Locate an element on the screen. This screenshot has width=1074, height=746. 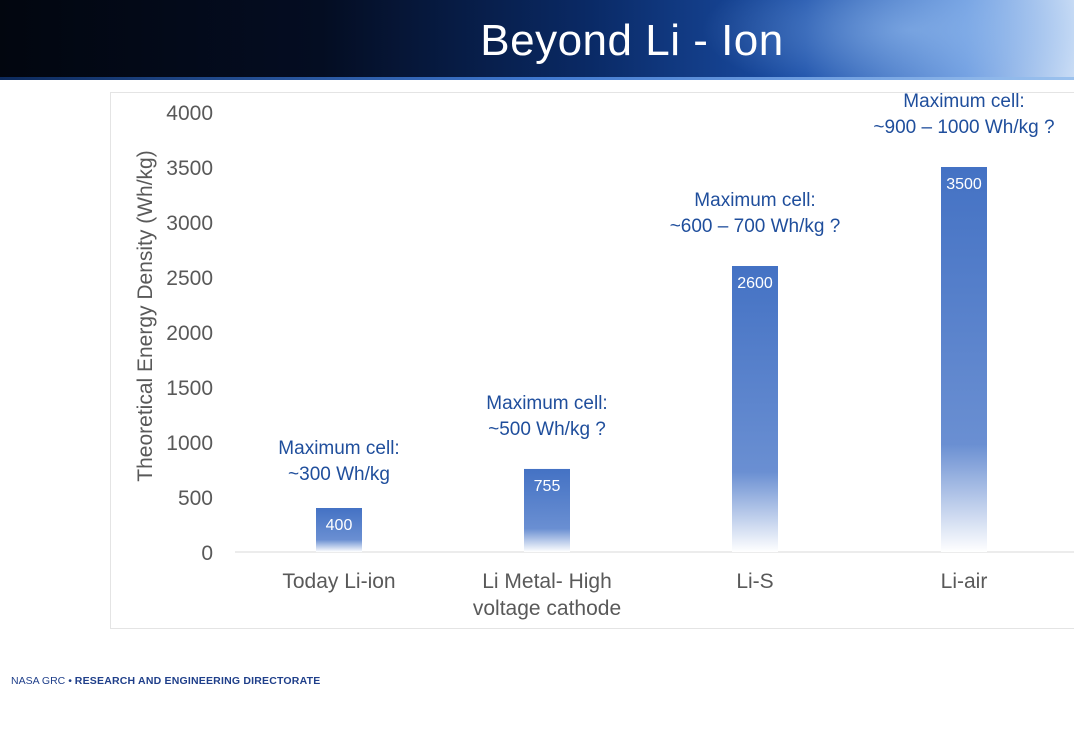
annotation-text: ~300 Wh/kg is located at coordinates (339, 474).